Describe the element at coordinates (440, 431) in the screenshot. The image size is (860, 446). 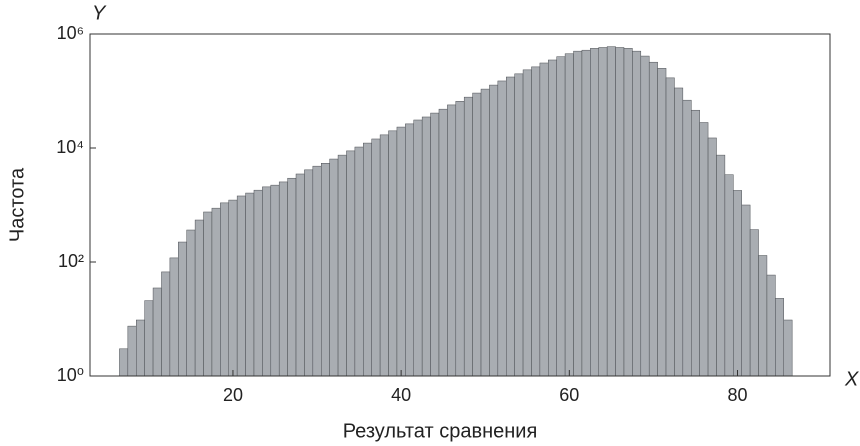
I see `x-axis-label: Результат сравнения` at that location.